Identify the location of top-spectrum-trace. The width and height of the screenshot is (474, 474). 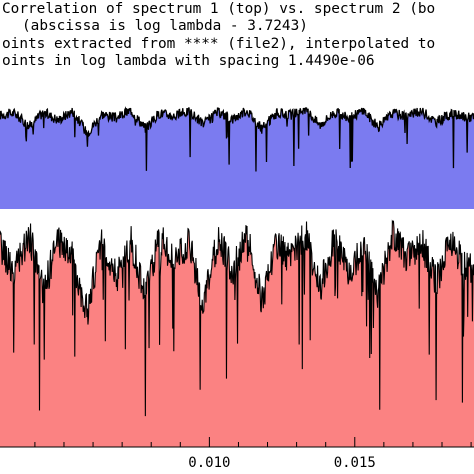
(237, 139).